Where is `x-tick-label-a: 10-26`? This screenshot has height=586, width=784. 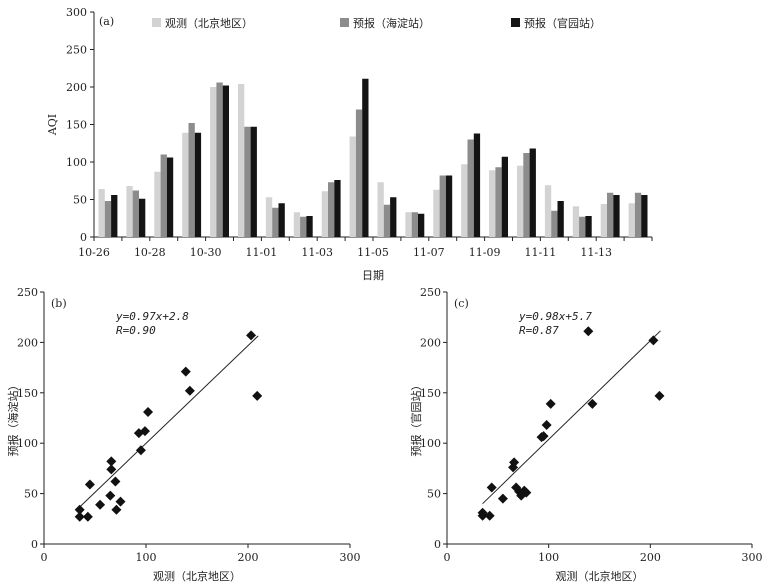
x-tick-label-a: 10-26 is located at coordinates (94, 252).